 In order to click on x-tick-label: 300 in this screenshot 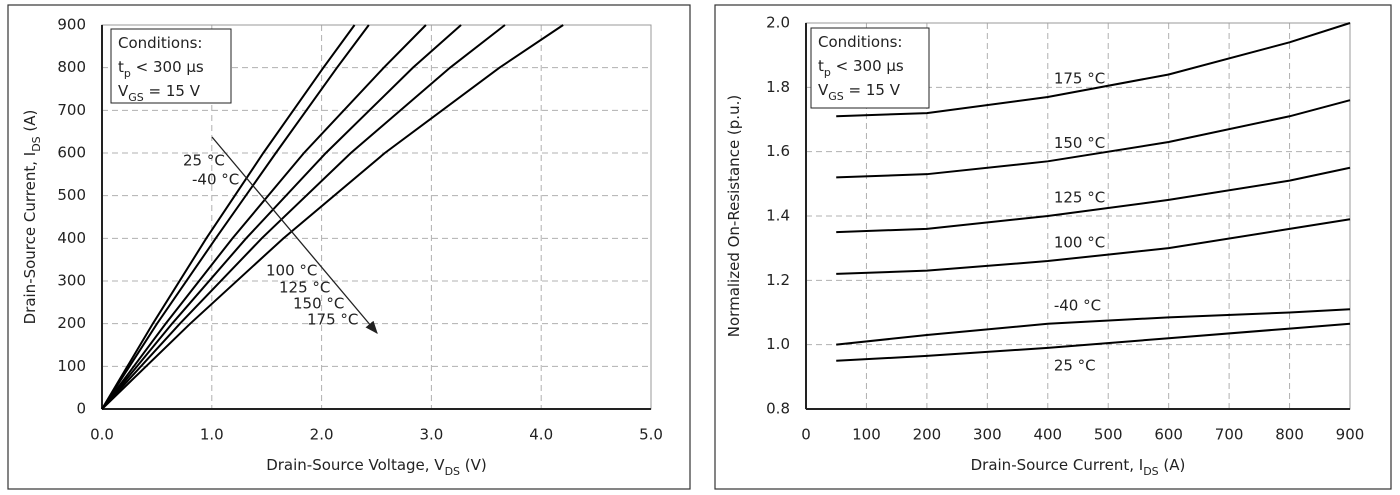, I will do `click(987, 435)`.